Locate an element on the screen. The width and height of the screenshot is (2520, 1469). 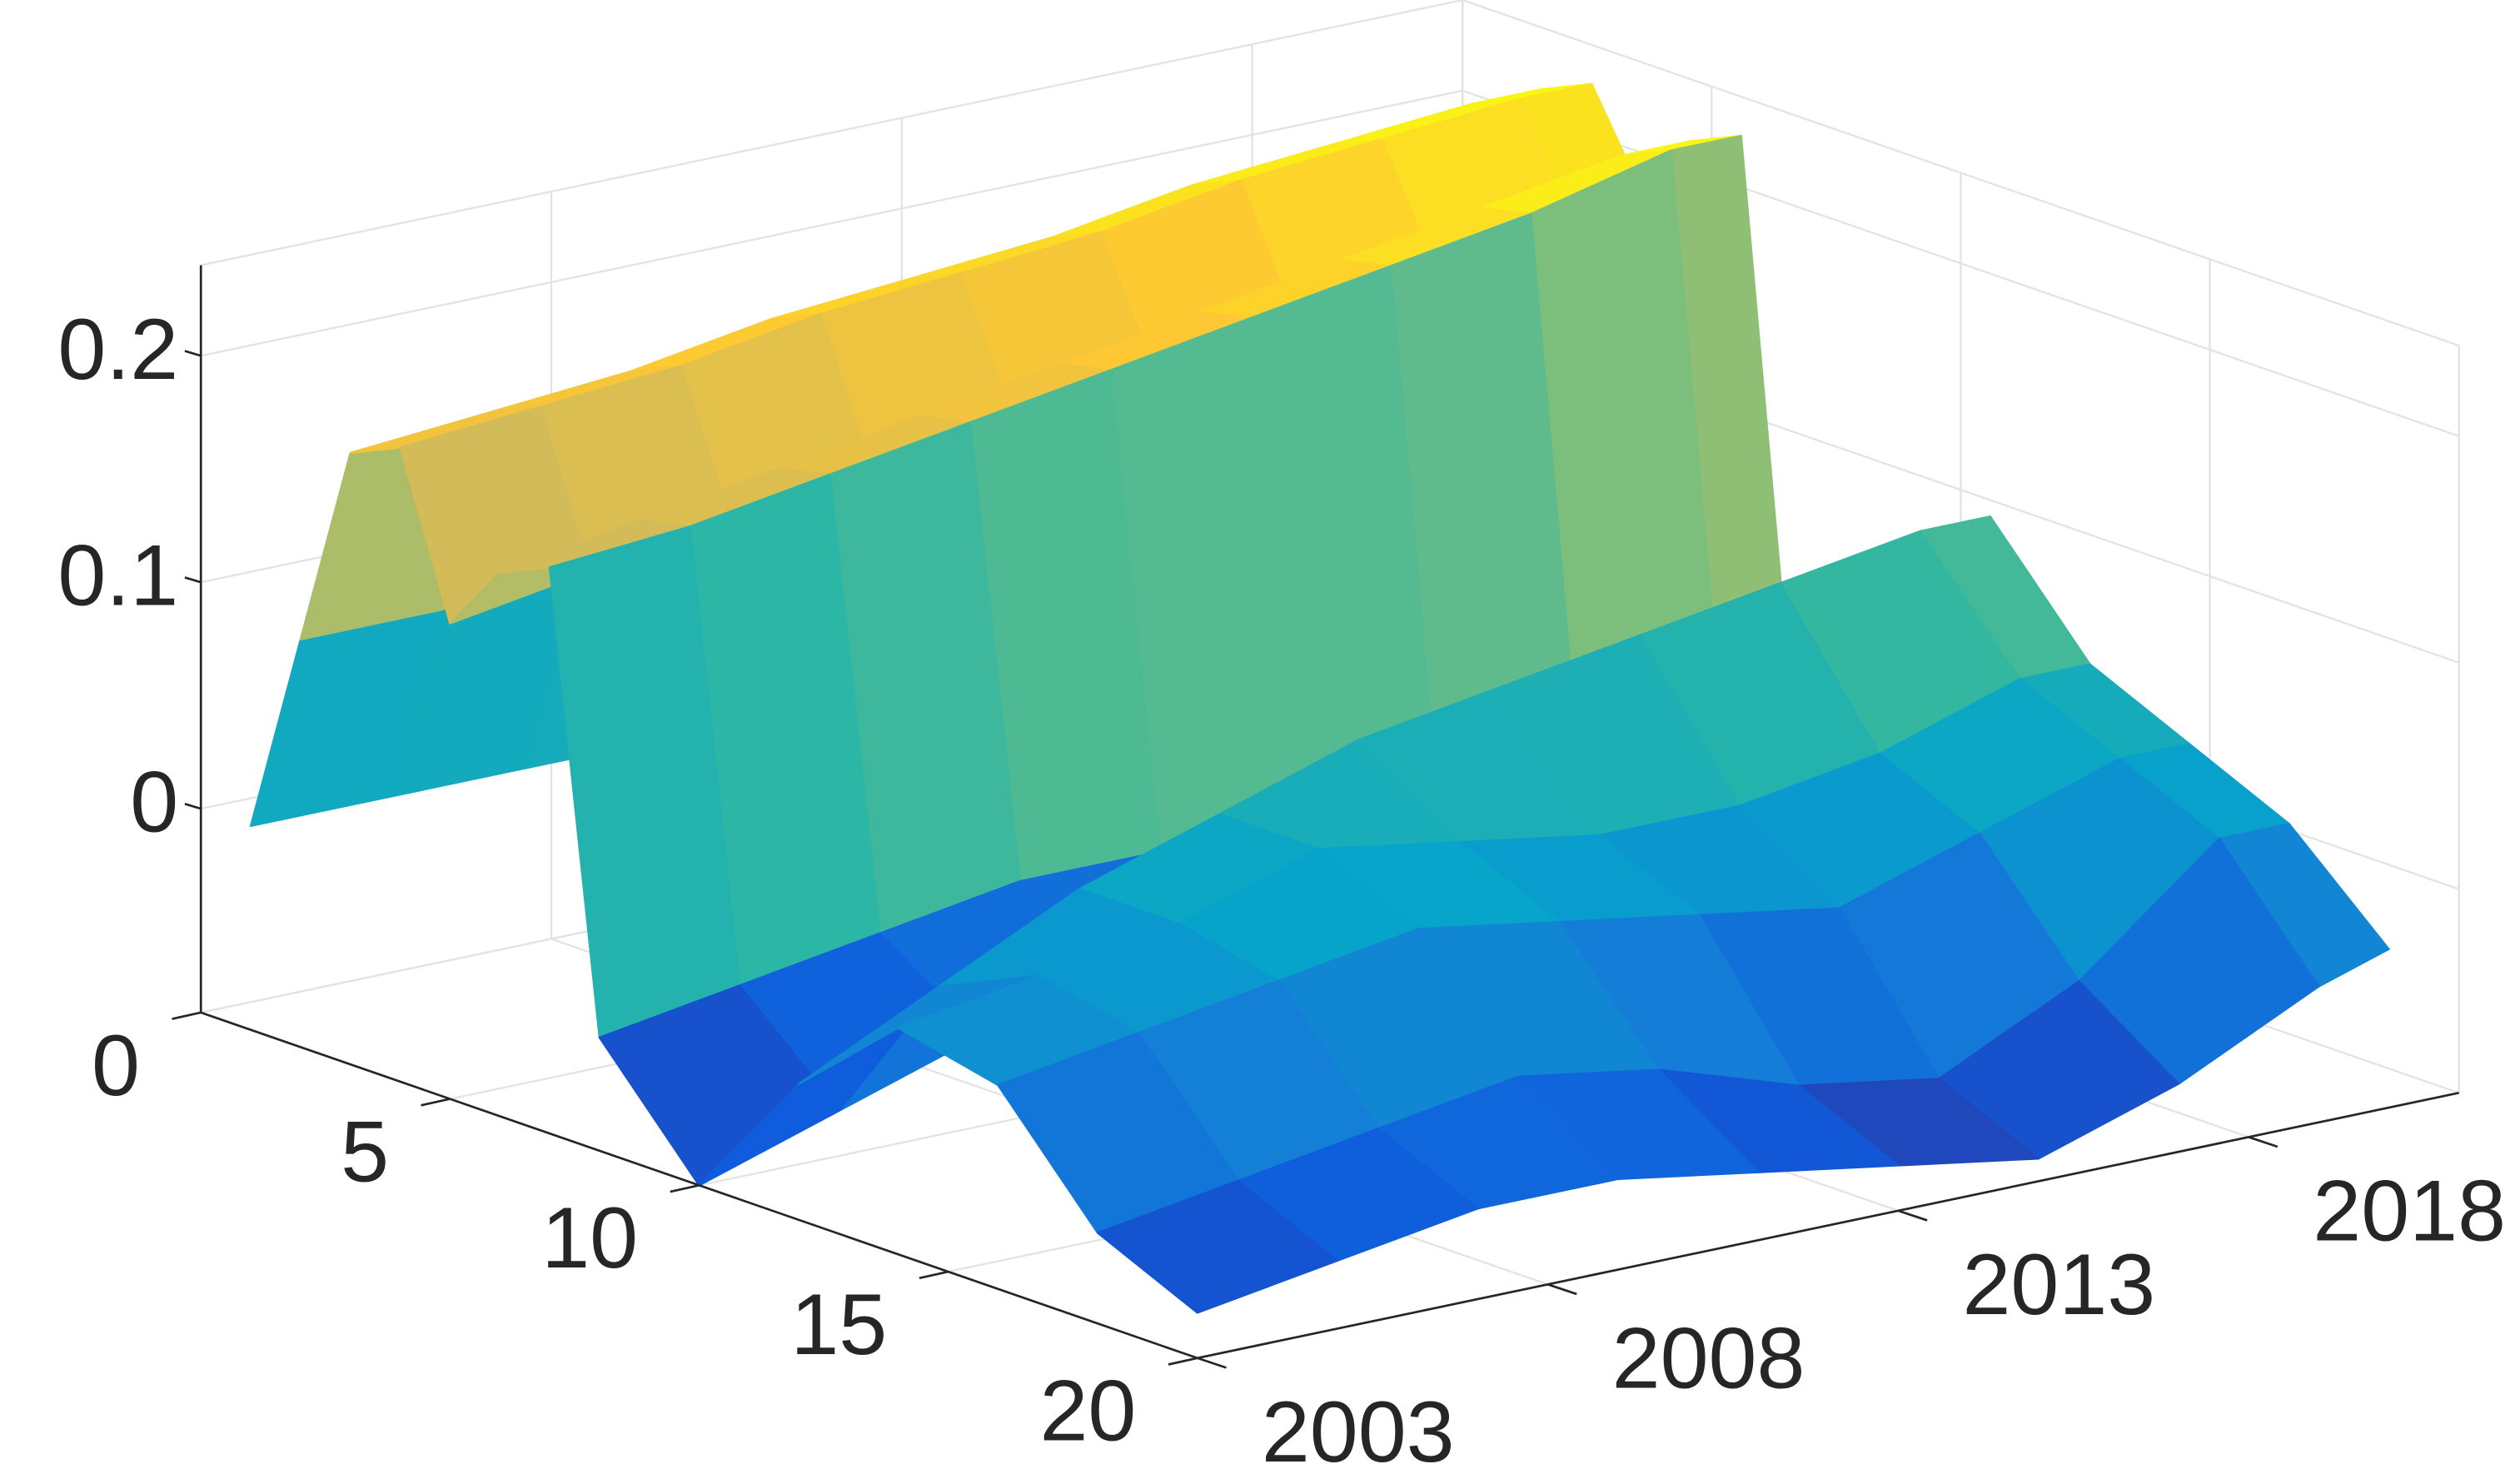
z-tick-label: 0.2 is located at coordinates (117, 349).